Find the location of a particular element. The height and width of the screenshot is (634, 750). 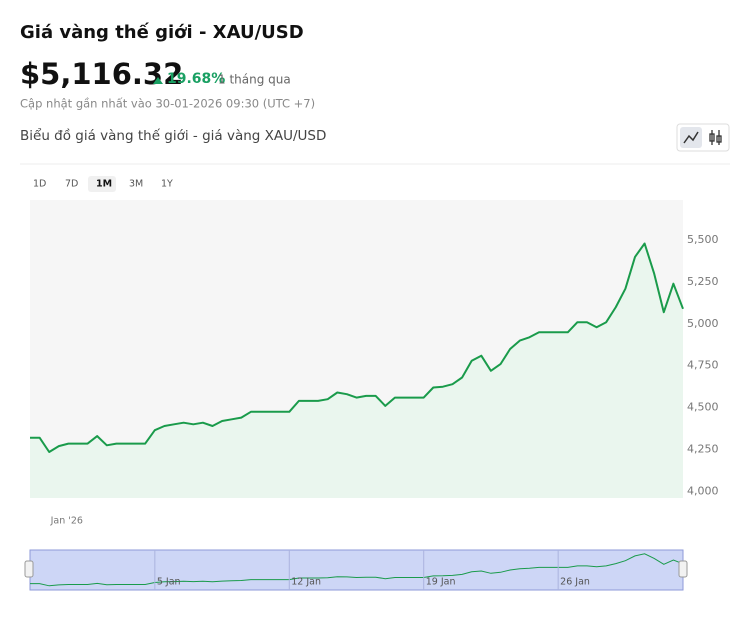

title: Giá vàng thế giới - XAU/USD is located at coordinates (162, 32).